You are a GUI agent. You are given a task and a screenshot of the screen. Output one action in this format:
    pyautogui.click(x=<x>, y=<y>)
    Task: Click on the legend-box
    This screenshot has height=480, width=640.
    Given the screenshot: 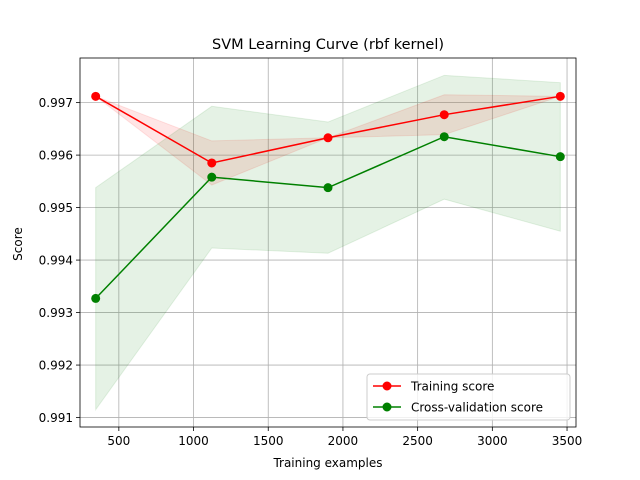 What is the action you would take?
    pyautogui.click(x=468, y=397)
    